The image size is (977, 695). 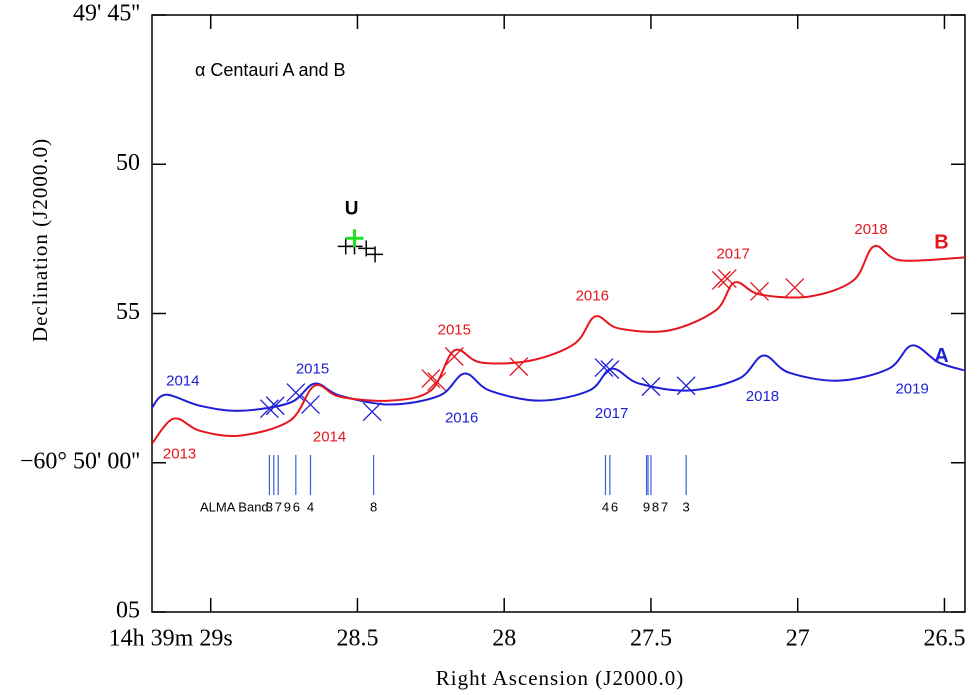 What do you see at coordinates (128, 312) in the screenshot?
I see `y-tick-label: 55` at bounding box center [128, 312].